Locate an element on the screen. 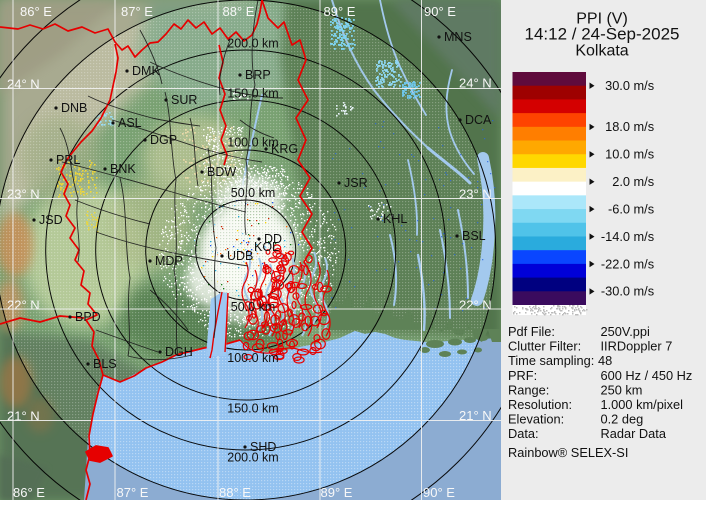 Image resolution: width=706 pixels, height=505 pixels. svg-text: JSR is located at coordinates (356, 183).